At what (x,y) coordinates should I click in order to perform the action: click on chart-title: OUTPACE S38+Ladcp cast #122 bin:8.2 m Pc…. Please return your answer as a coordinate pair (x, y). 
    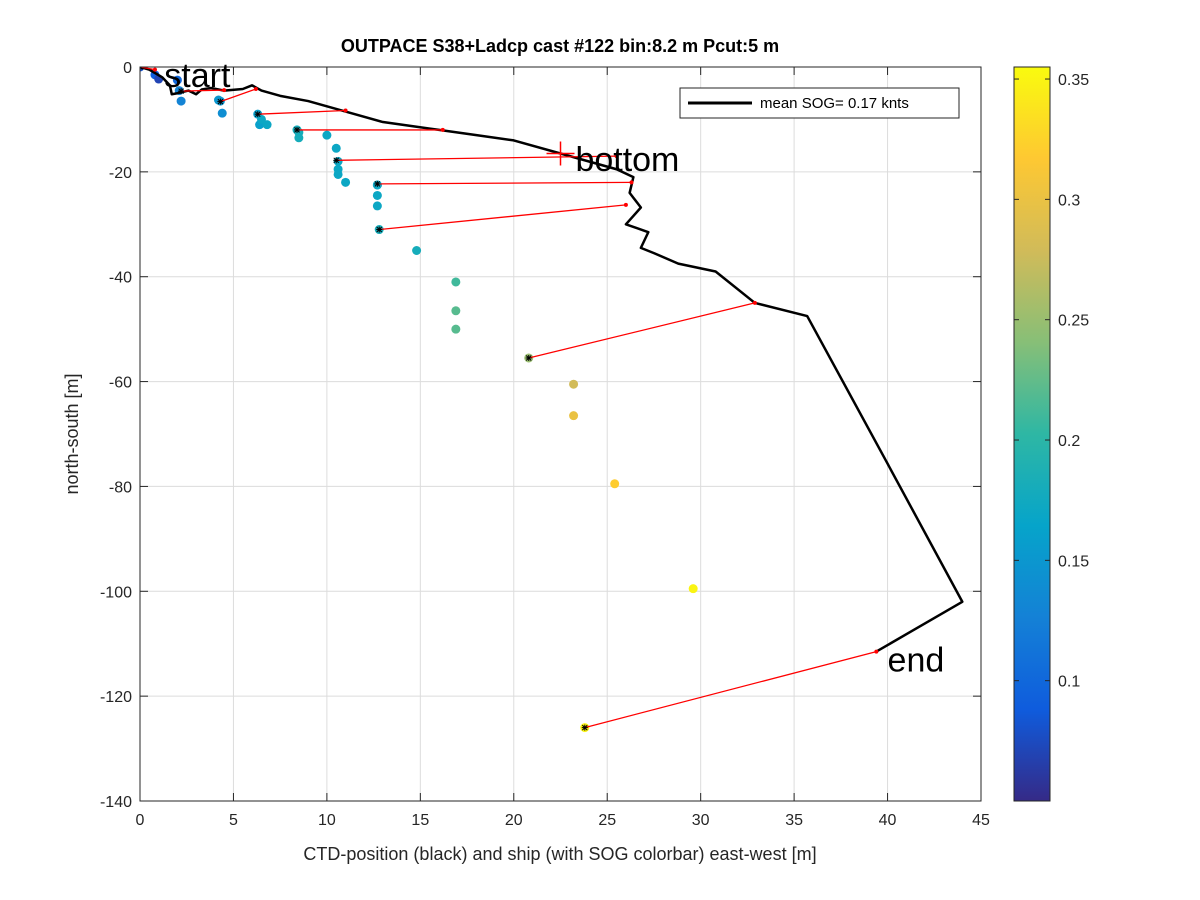
    Looking at the image, I should click on (560, 46).